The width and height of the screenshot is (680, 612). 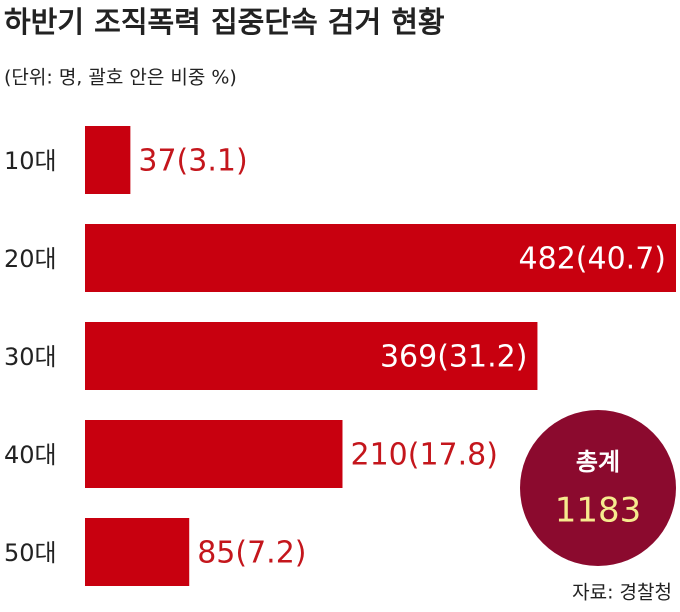 I want to click on total-value: 1183, so click(x=598, y=511).